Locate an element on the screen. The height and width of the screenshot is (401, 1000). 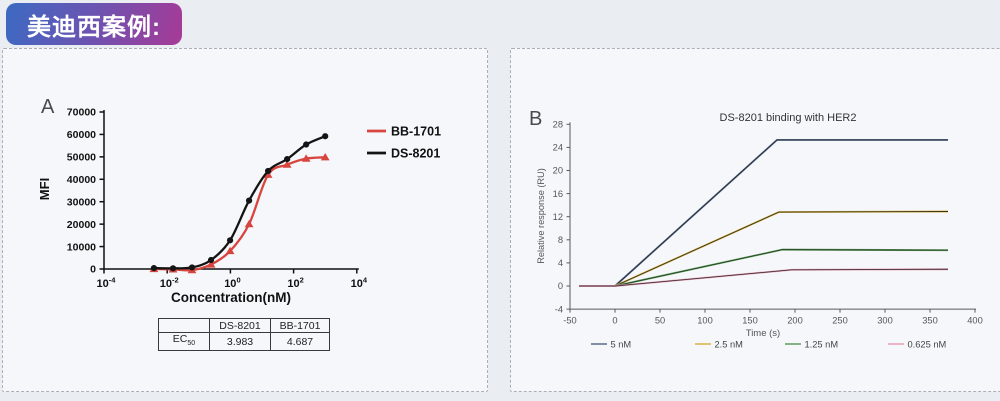
legend-label-0-625-nm: 0.625 nM is located at coordinates (927, 345).